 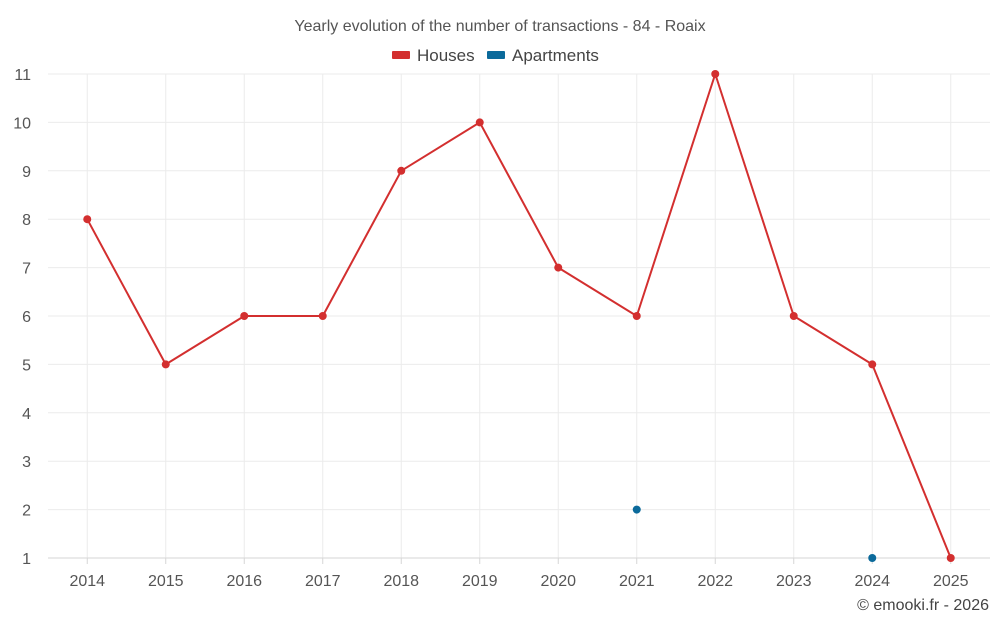 I want to click on legend: Houses Apartments, so click(x=495, y=55).